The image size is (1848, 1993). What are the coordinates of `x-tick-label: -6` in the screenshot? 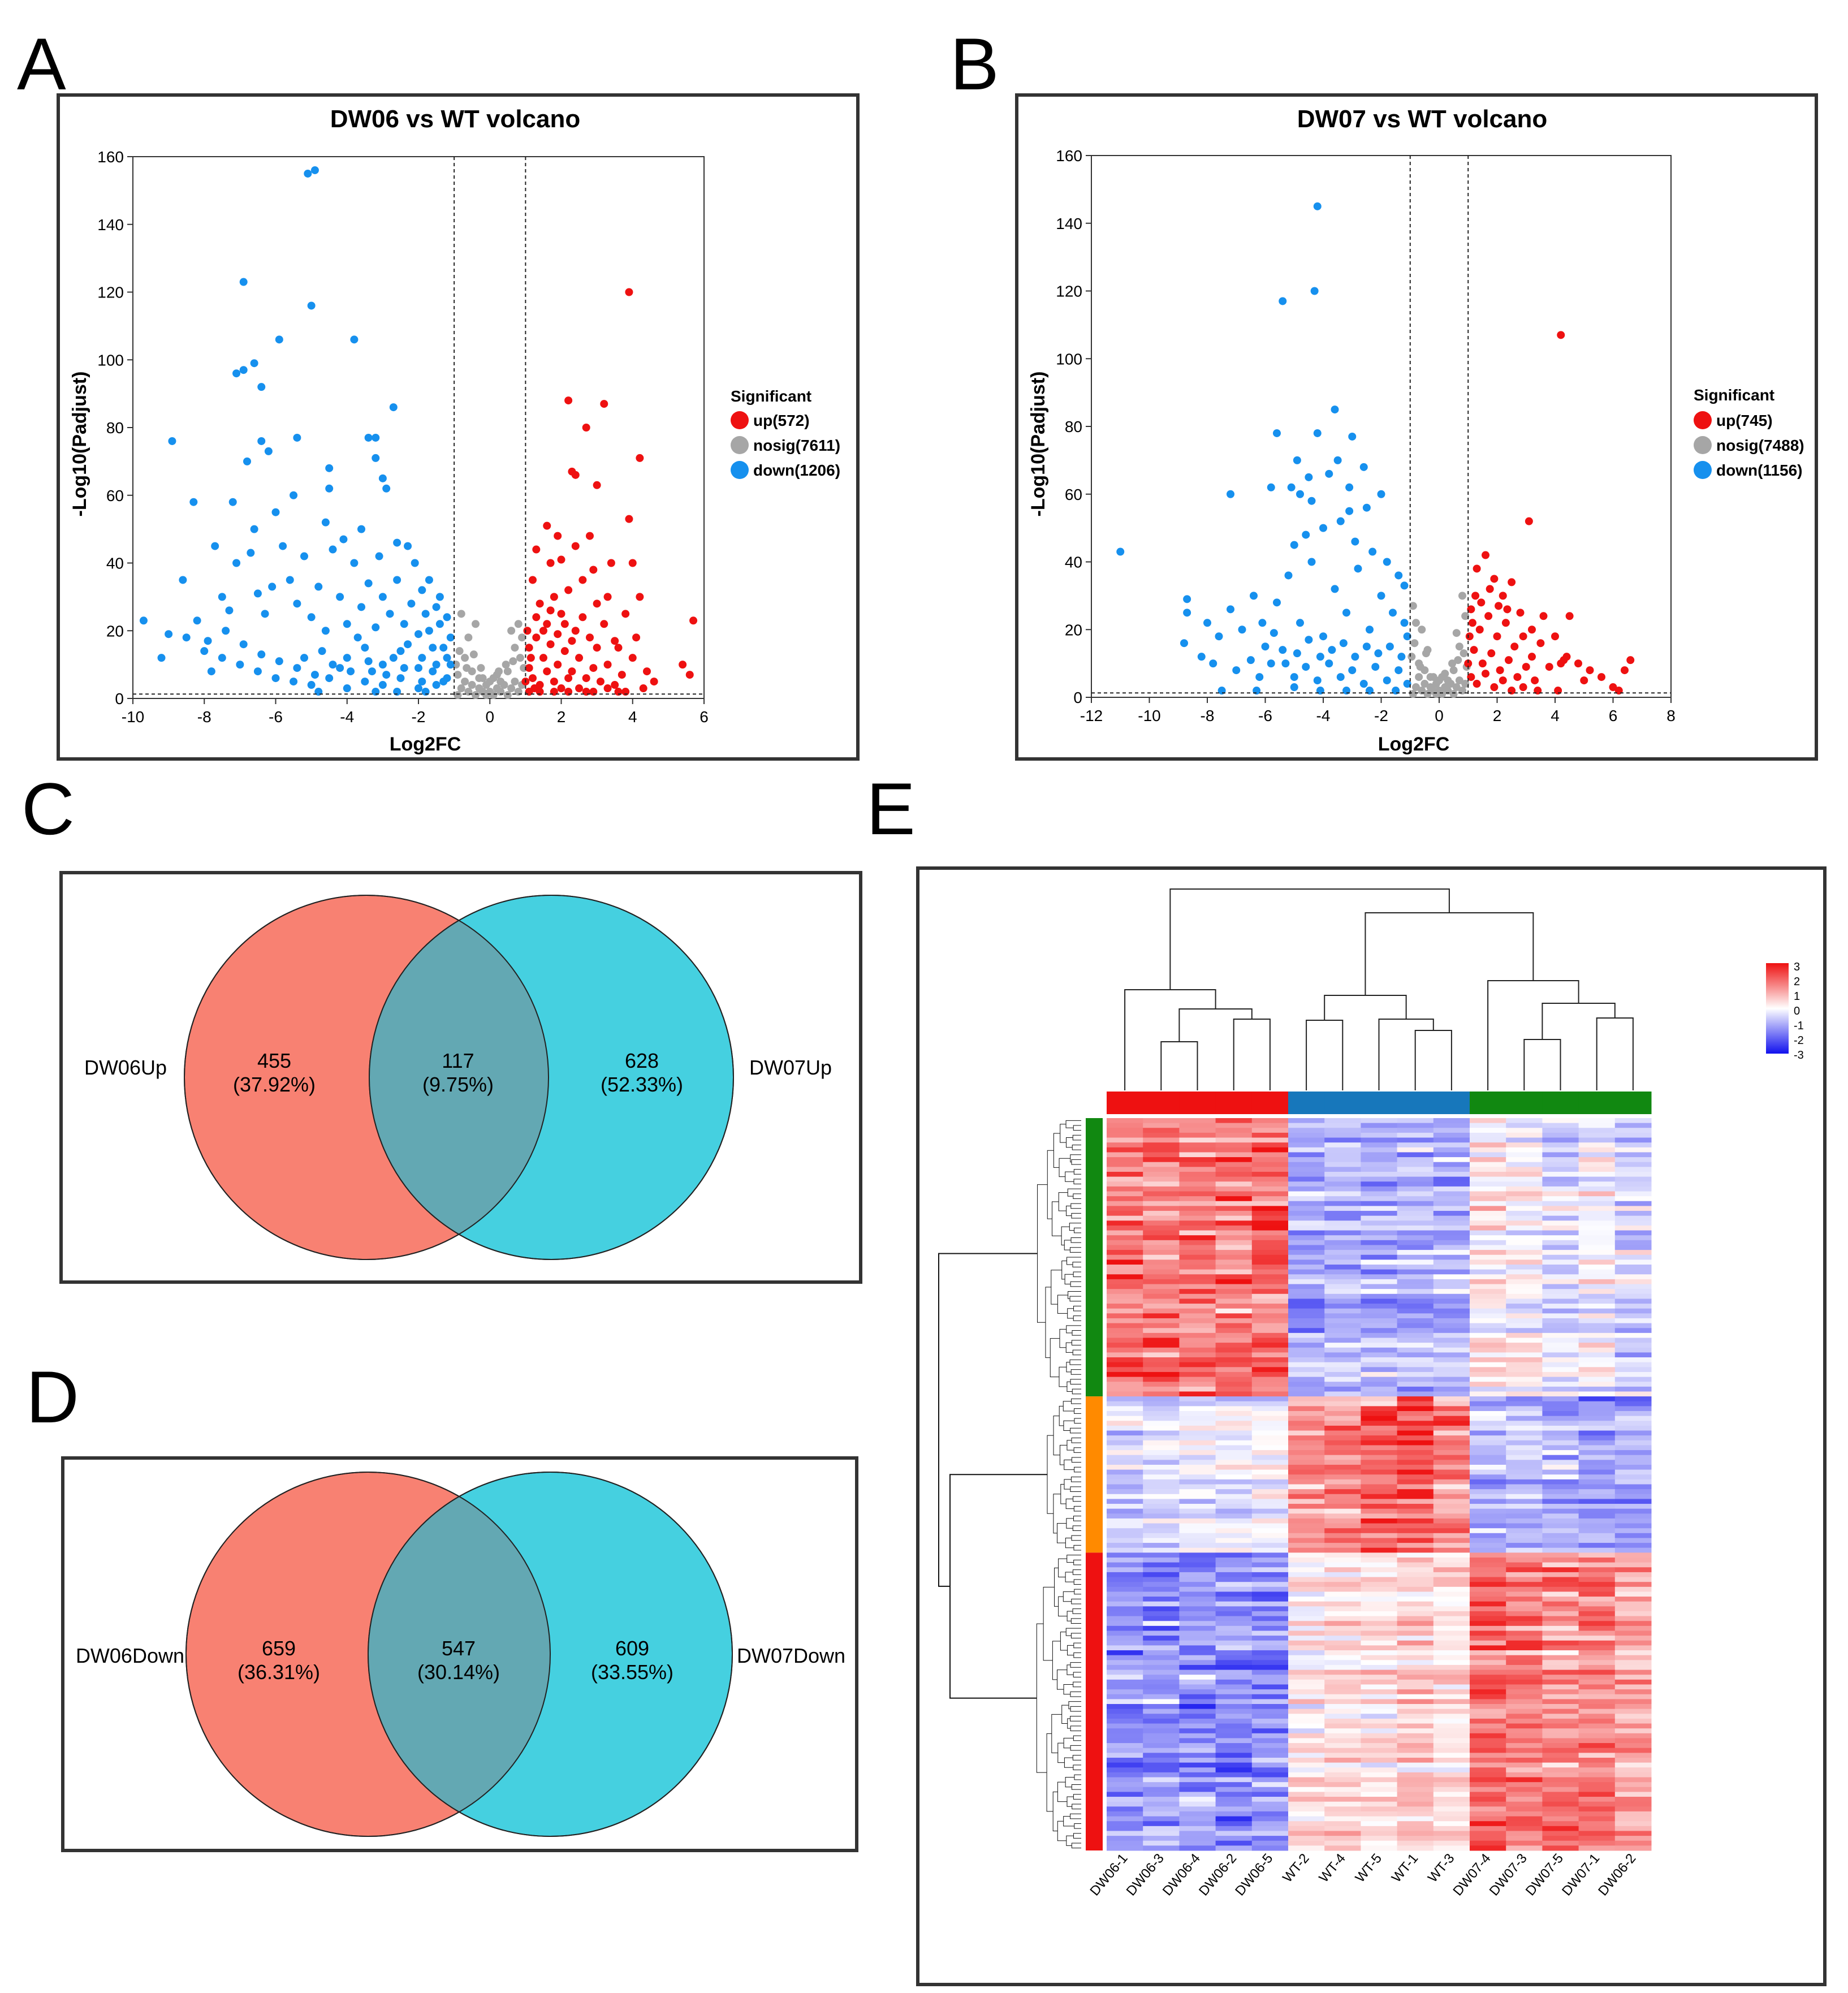 It's located at (1265, 716).